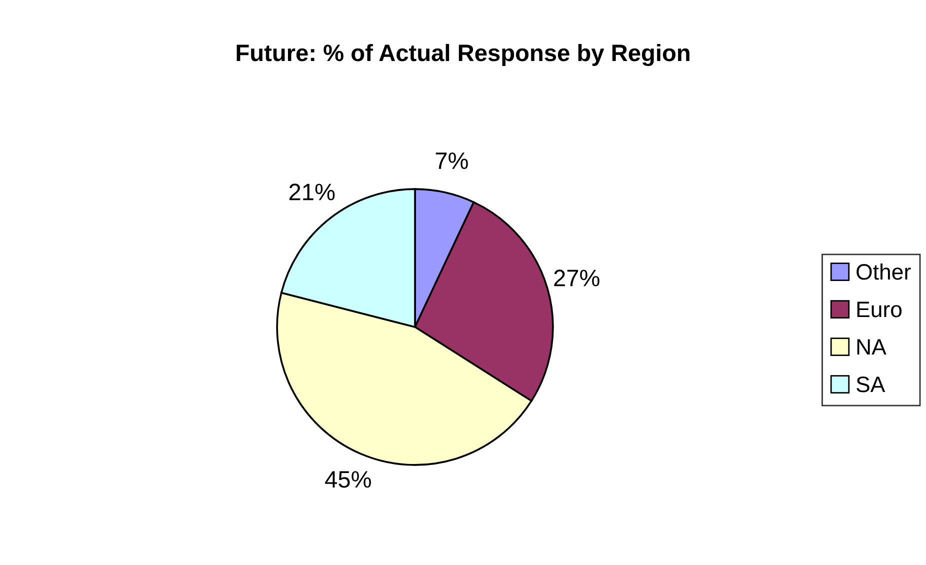  Describe the element at coordinates (577, 278) in the screenshot. I see `data-label: 27%` at that location.